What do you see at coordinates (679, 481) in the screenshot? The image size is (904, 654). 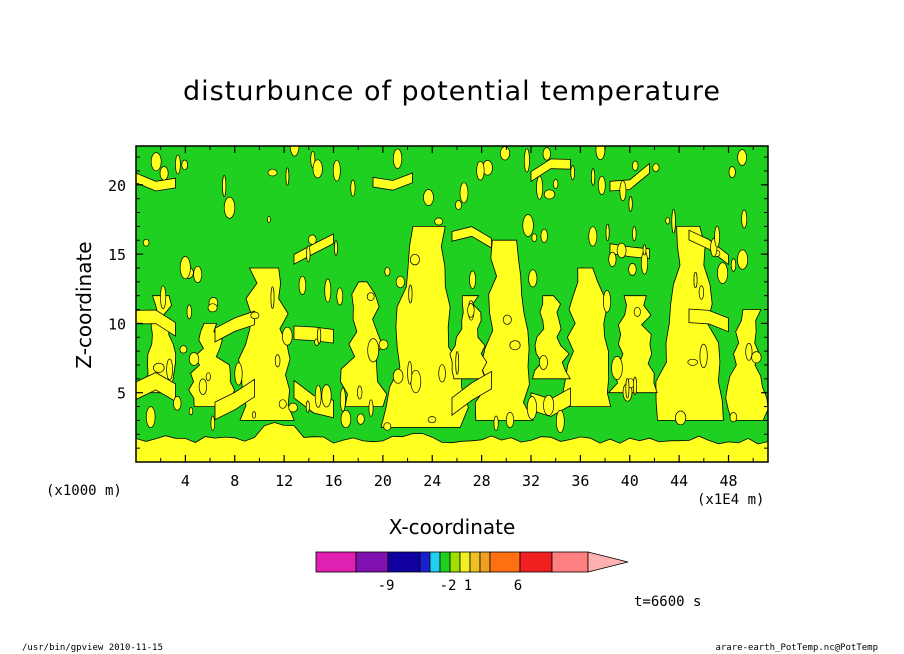 I see `x-tick-label: 44` at bounding box center [679, 481].